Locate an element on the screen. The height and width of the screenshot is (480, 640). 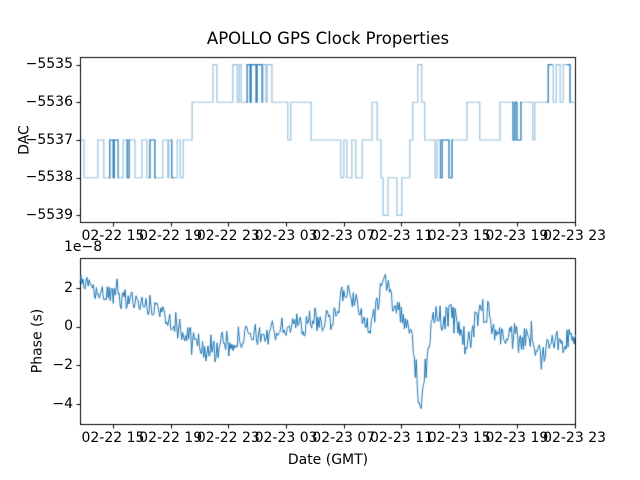
y-tick-label: −5536 is located at coordinates (49, 101).